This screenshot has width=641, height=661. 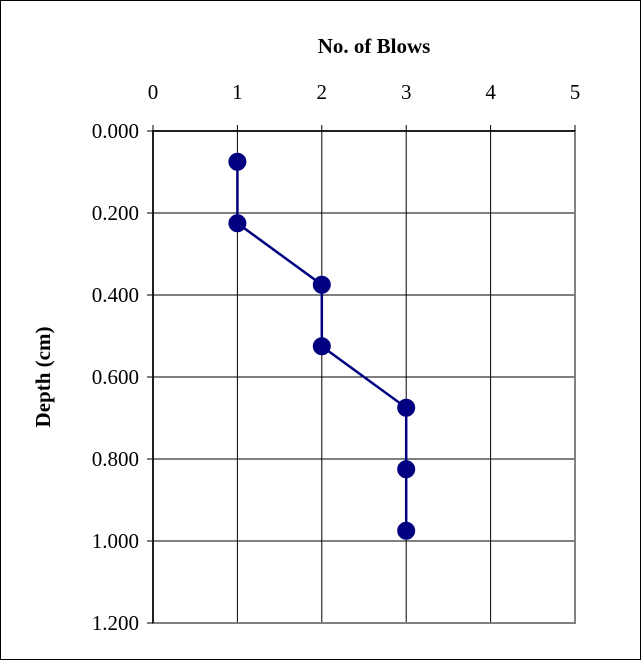 I want to click on x-tick-label: 0, so click(x=153, y=92).